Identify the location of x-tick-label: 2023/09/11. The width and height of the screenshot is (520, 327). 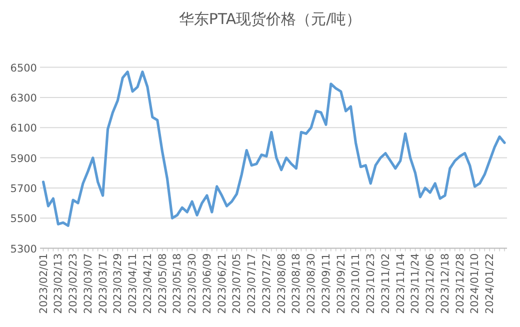
(326, 283).